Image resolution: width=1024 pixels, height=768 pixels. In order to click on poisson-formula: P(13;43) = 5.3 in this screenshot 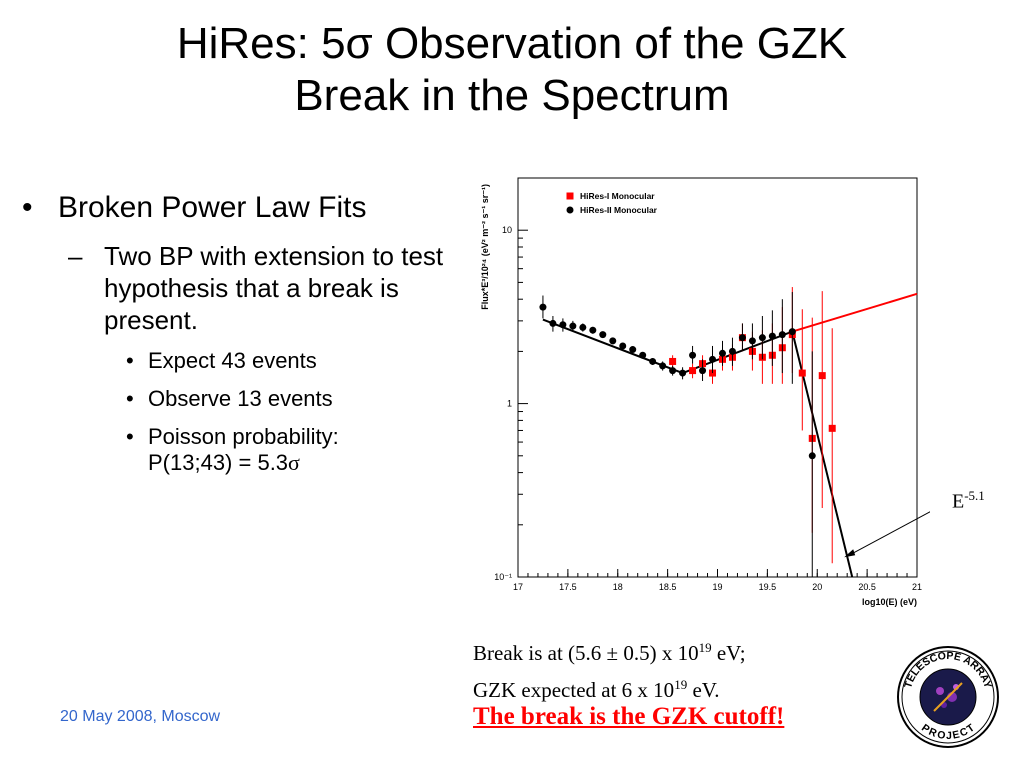, I will do `click(218, 462)`.